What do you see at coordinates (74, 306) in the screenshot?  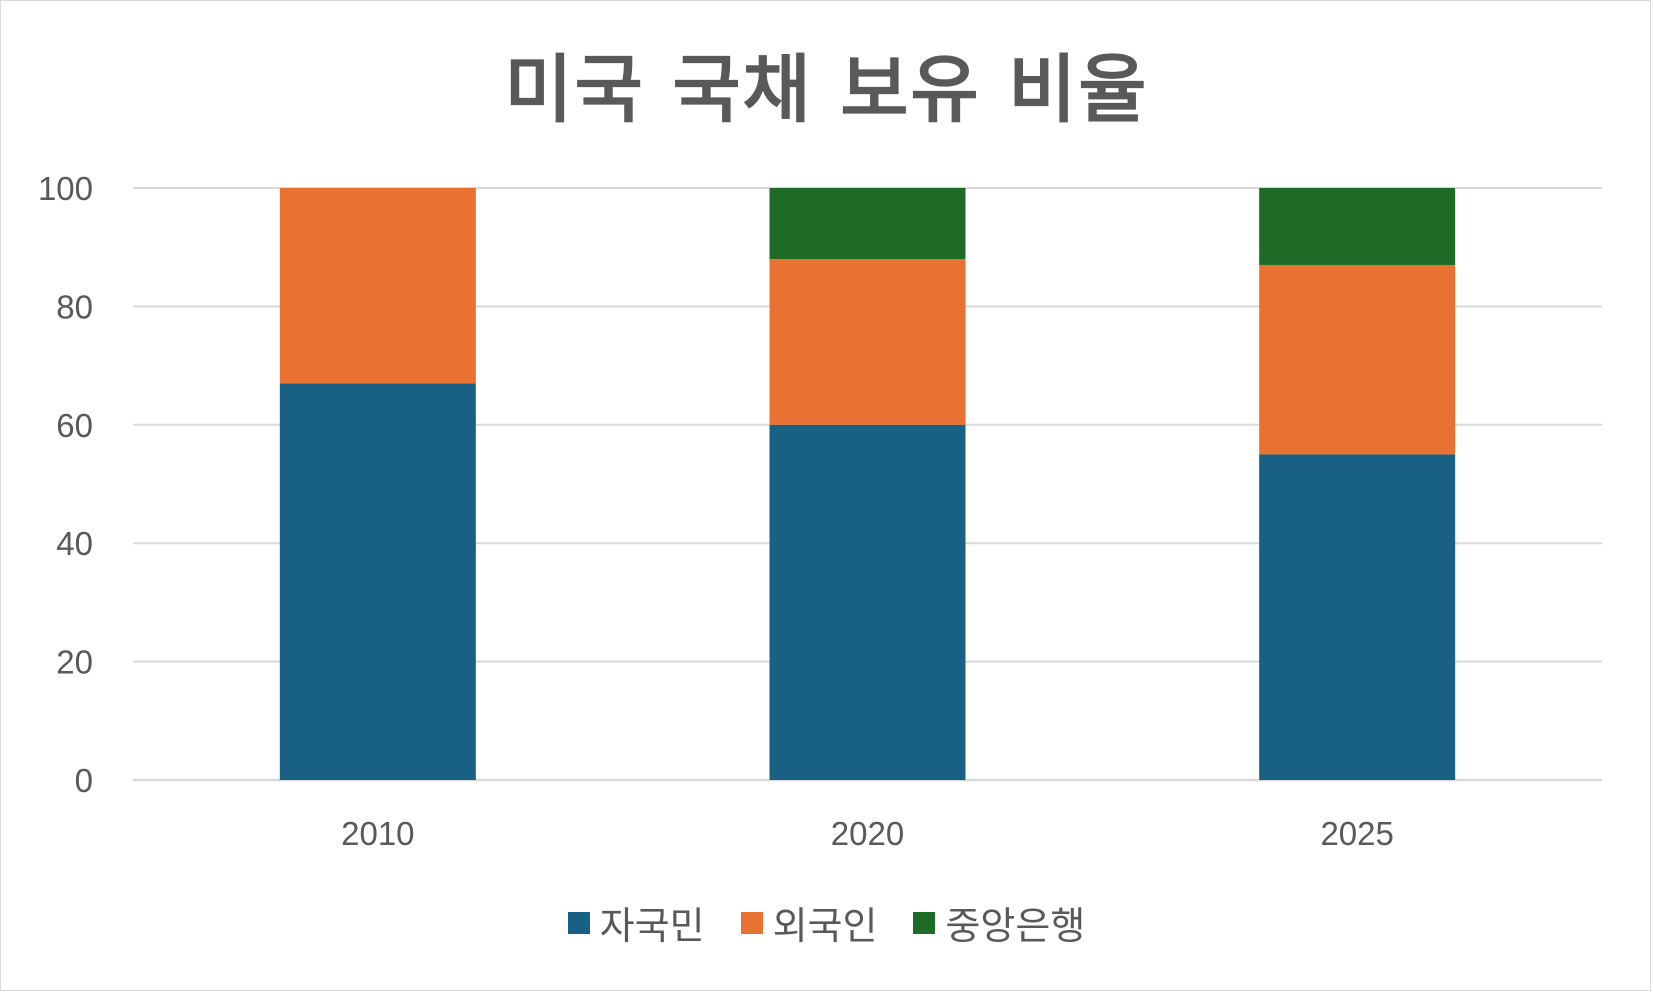 I see `y-tick-label: 80` at bounding box center [74, 306].